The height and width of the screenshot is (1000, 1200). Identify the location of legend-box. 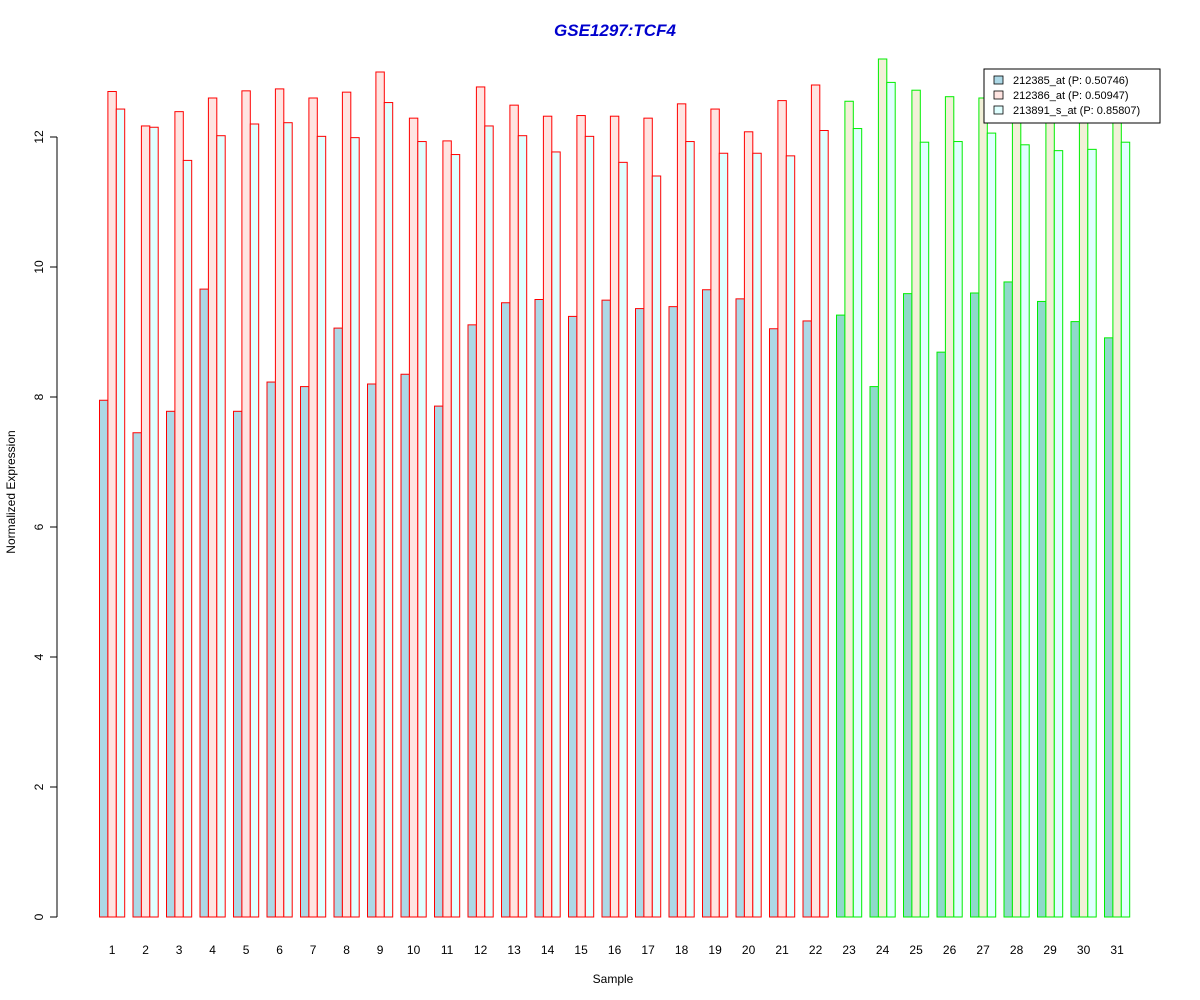
(1072, 96).